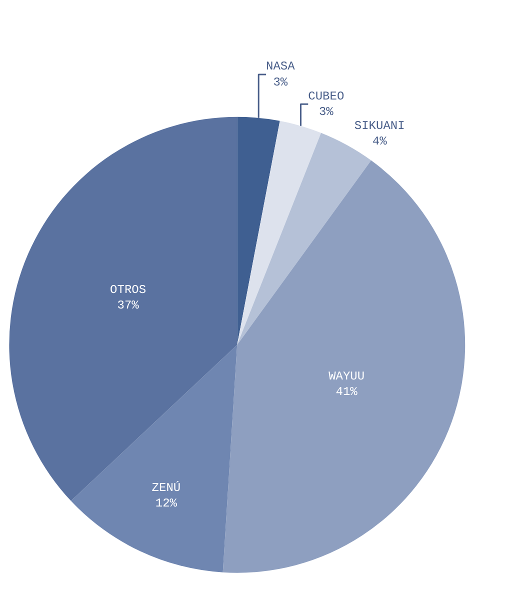 The width and height of the screenshot is (510, 605). I want to click on slice-label: OTROS, so click(128, 289).